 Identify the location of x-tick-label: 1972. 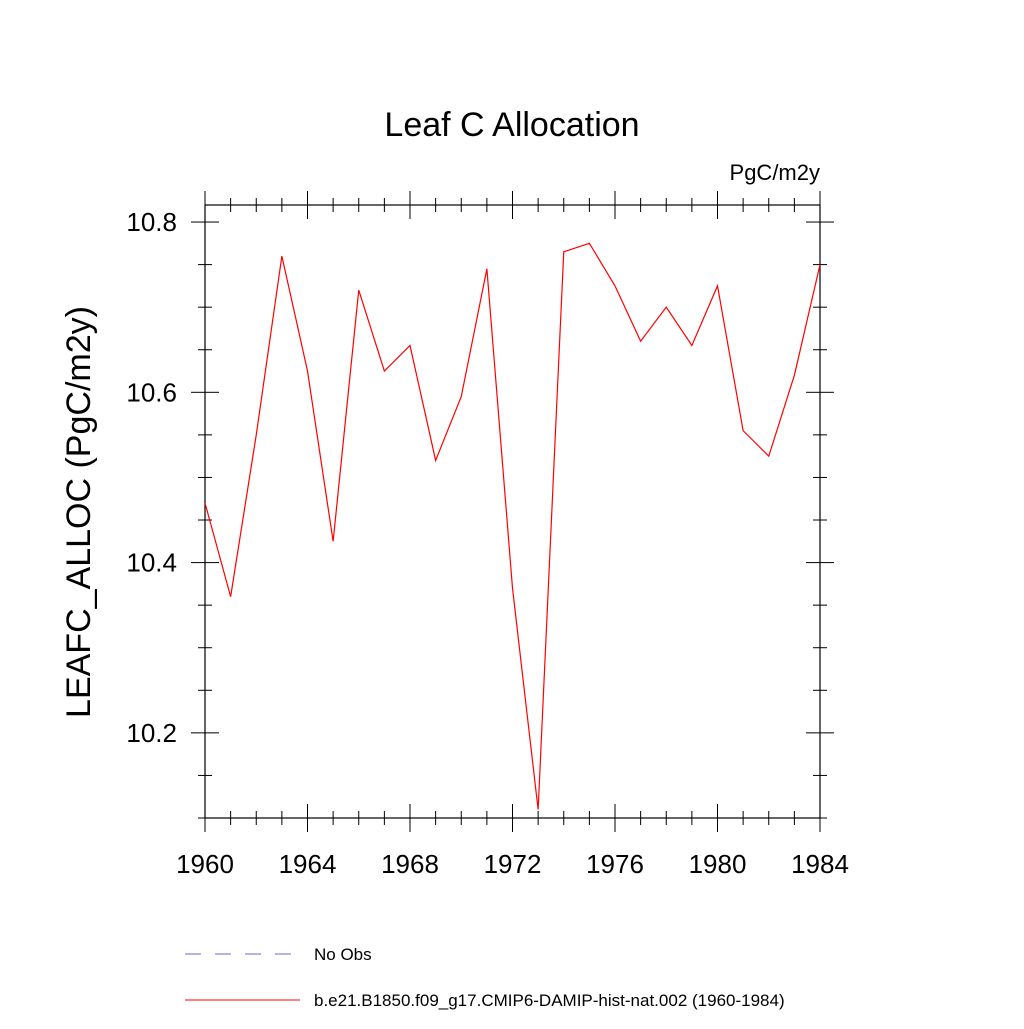
(513, 864).